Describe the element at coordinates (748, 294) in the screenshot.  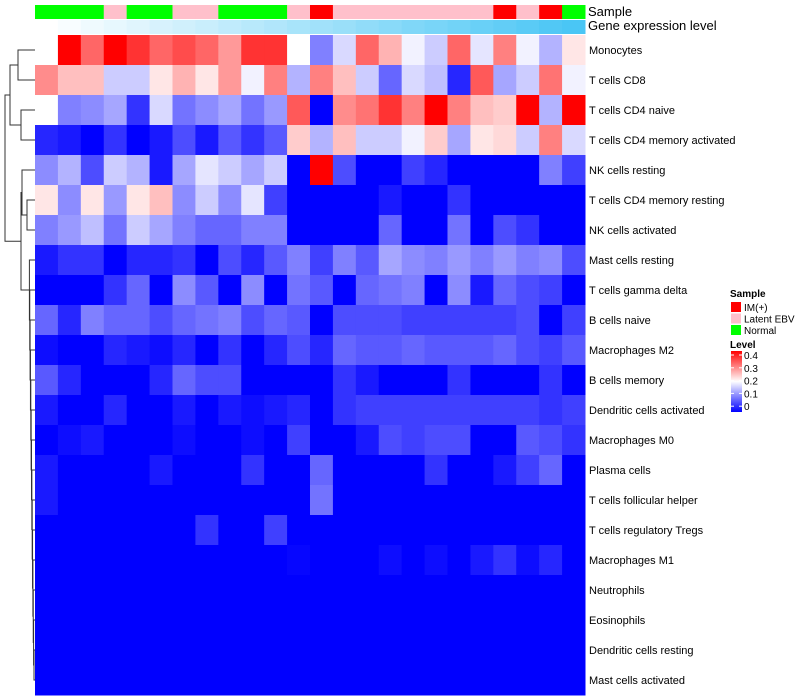
I see `legend-sample-title: Sample` at that location.